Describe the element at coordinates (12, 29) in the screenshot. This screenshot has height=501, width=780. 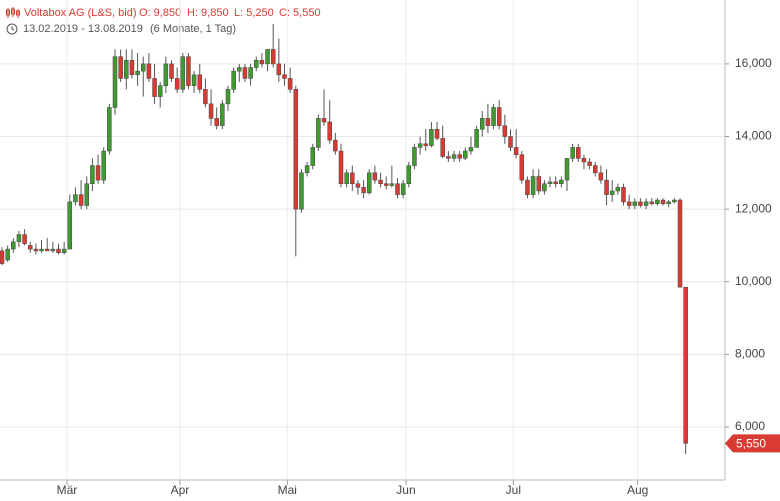
I see `clock-icon` at that location.